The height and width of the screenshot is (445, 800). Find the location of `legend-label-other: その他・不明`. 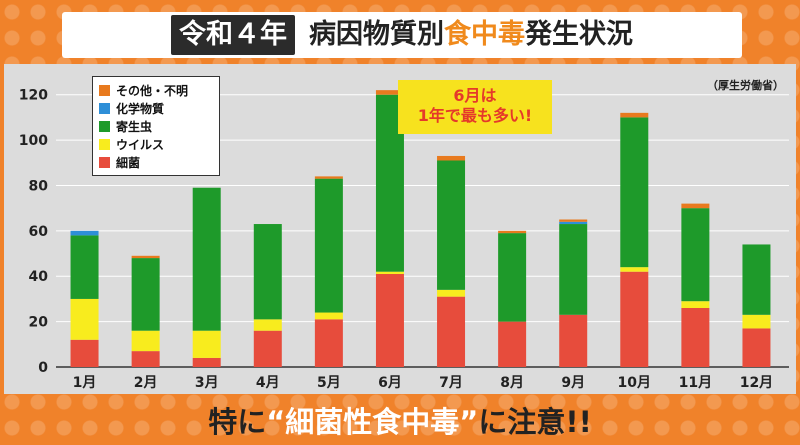

legend-label-other: その他・不明 is located at coordinates (152, 90).